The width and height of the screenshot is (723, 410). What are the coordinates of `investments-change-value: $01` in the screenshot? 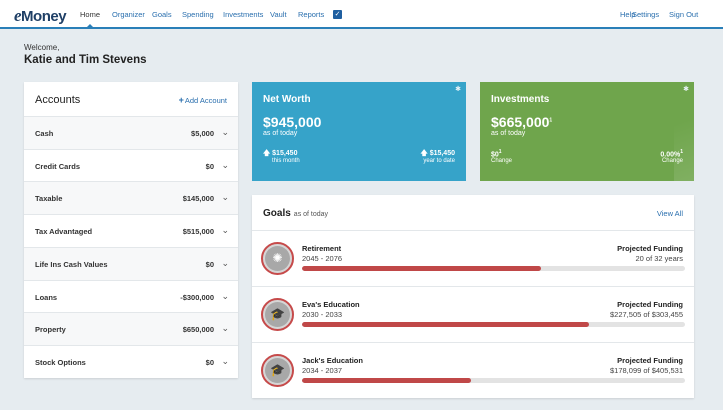 It's located at (496, 154).